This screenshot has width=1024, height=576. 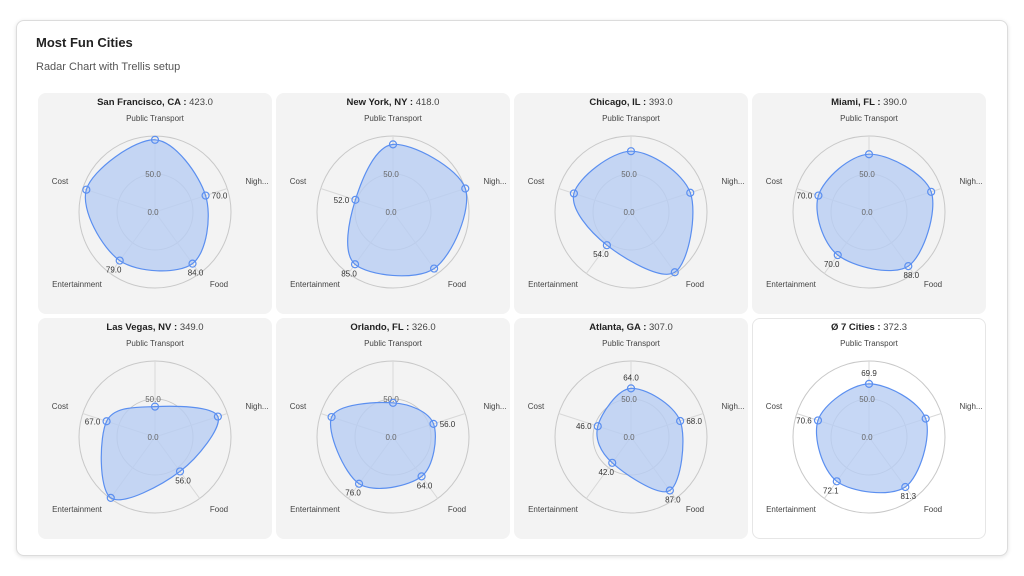 What do you see at coordinates (631, 102) in the screenshot?
I see `panel-title: Chicago, IL : 393.0` at bounding box center [631, 102].